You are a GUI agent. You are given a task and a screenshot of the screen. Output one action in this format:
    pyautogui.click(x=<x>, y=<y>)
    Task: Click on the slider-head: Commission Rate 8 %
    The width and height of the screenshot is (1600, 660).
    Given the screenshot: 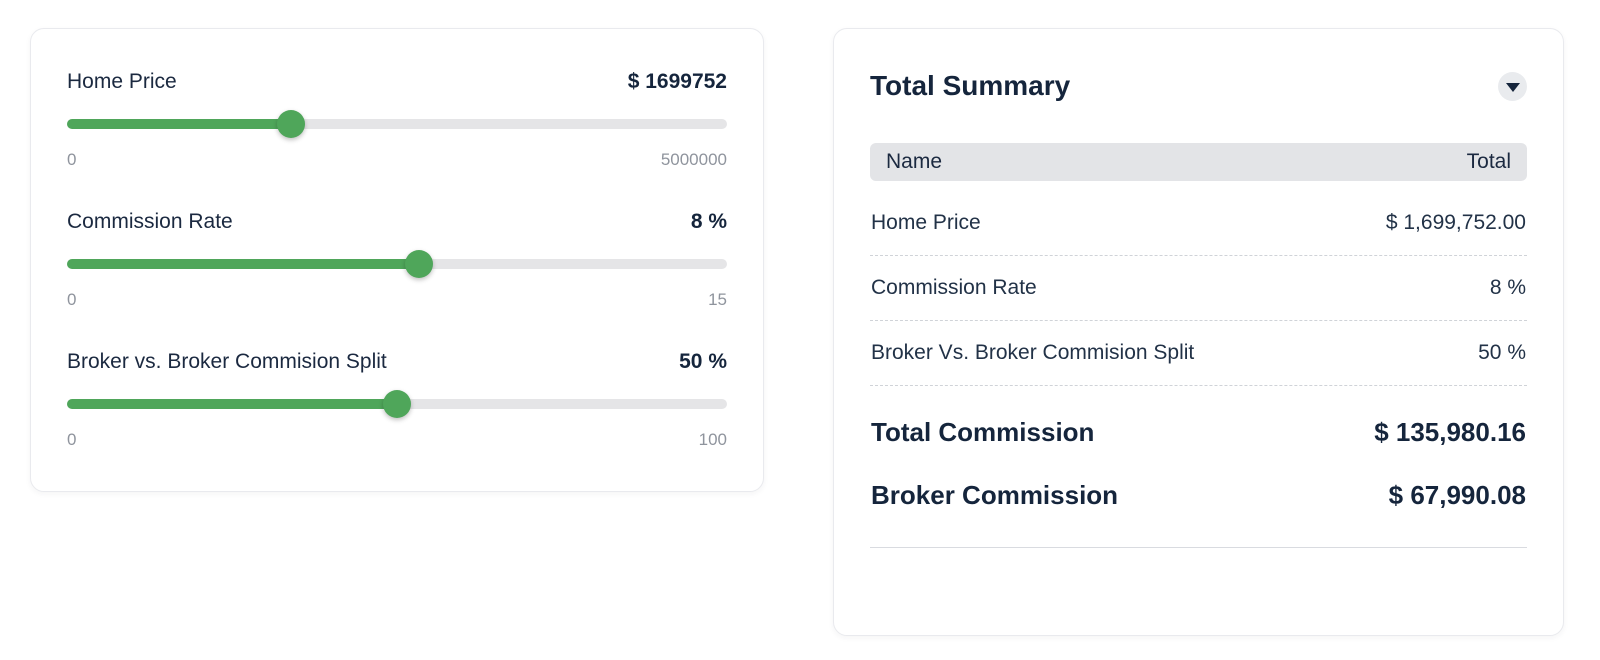 What is the action you would take?
    pyautogui.click(x=397, y=222)
    